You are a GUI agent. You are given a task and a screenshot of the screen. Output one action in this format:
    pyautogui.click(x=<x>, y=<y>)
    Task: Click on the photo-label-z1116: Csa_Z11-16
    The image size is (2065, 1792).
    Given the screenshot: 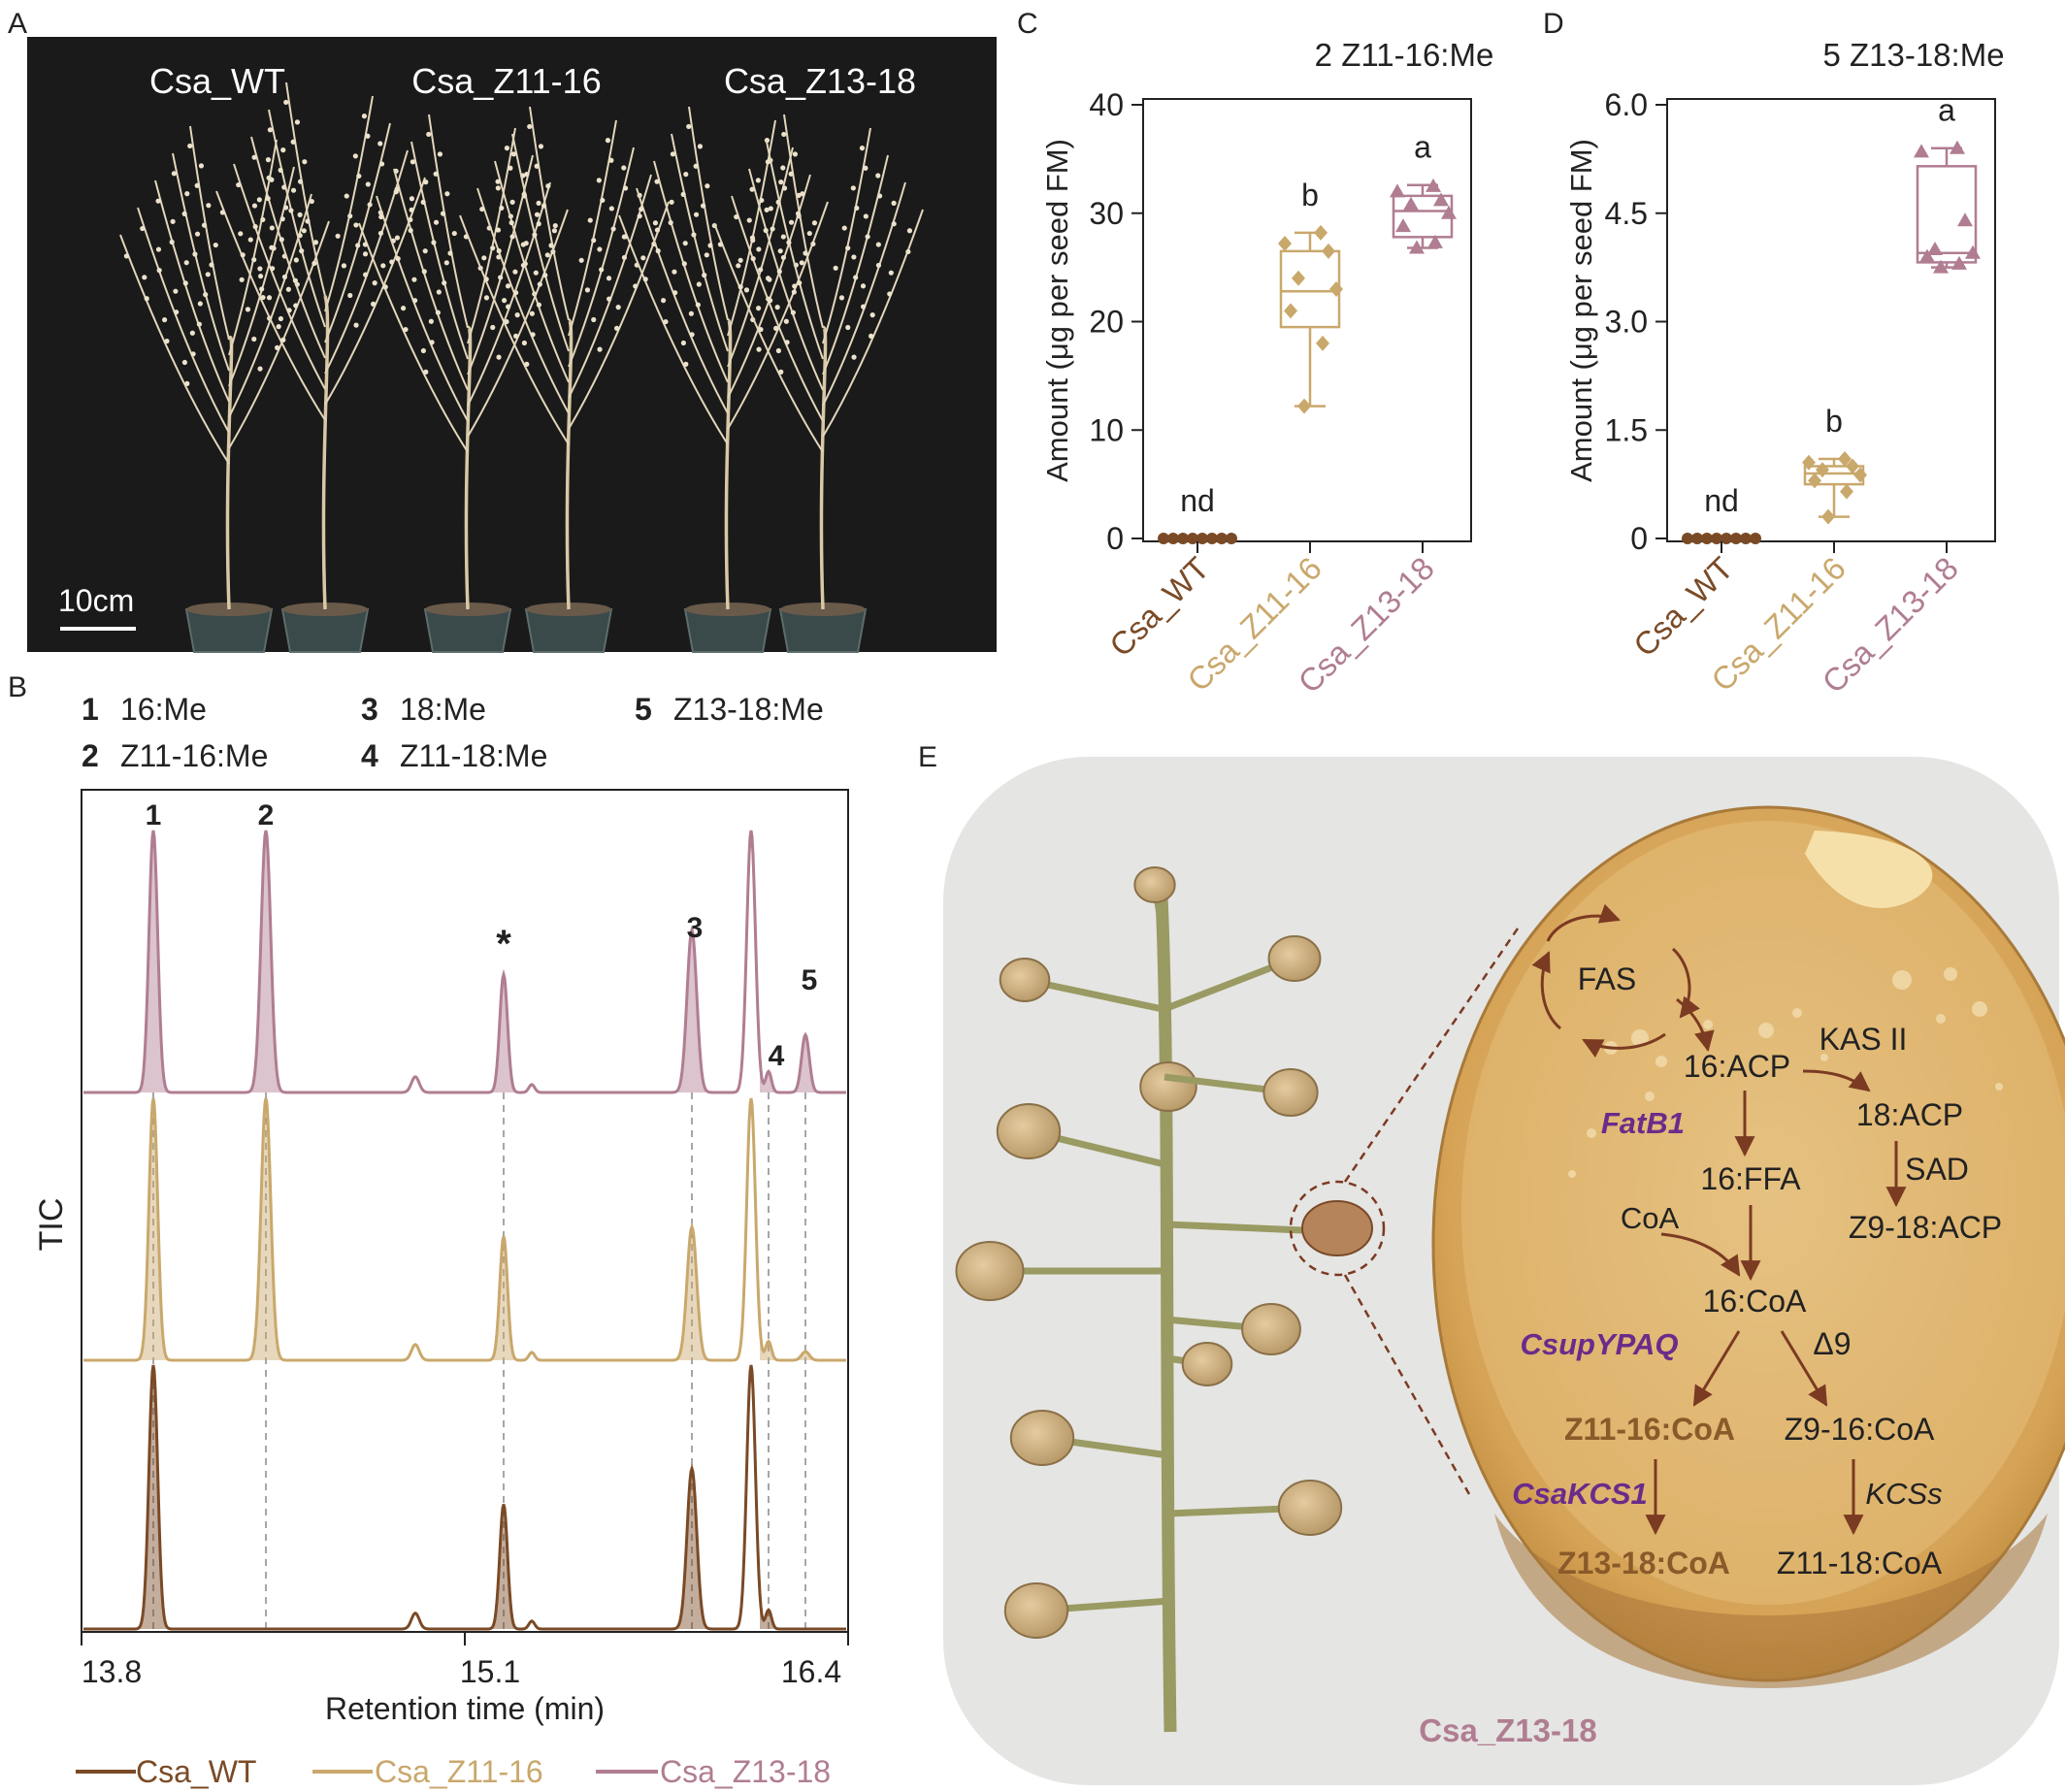 What is the action you would take?
    pyautogui.click(x=506, y=81)
    